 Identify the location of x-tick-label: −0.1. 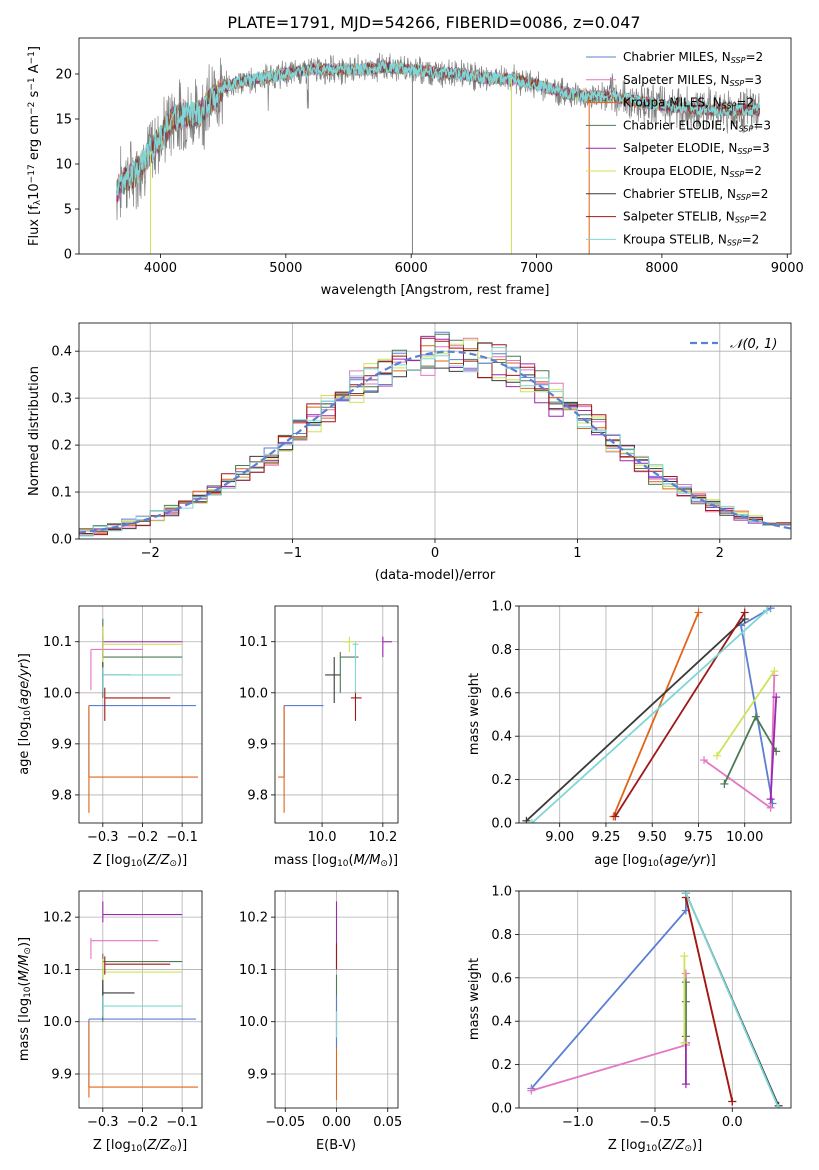
(182, 1122).